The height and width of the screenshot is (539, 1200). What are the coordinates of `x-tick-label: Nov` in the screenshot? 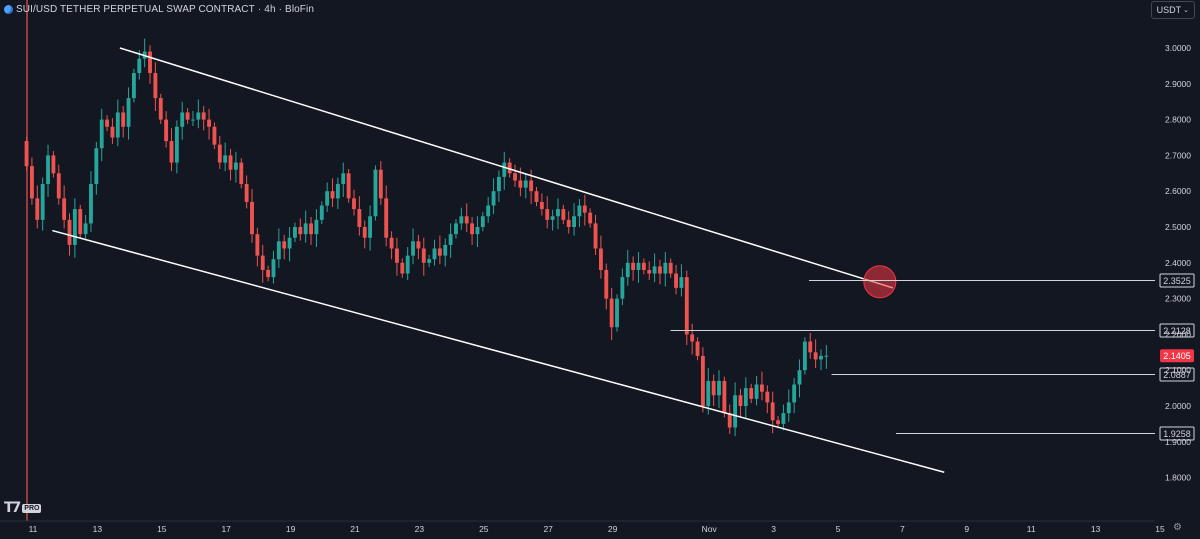 It's located at (710, 529).